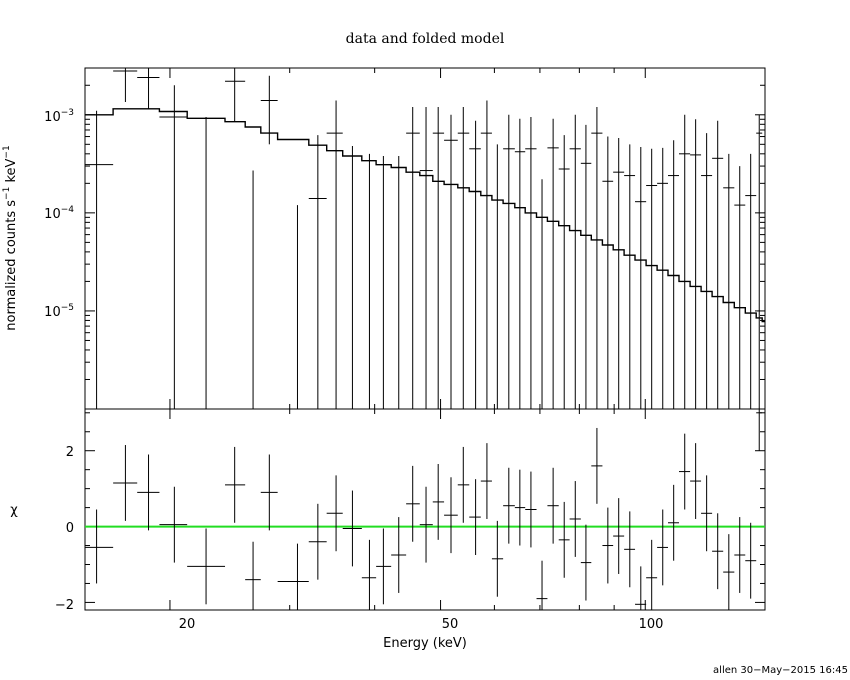  I want to click on res-ytick-label-2: 2, so click(70, 452).